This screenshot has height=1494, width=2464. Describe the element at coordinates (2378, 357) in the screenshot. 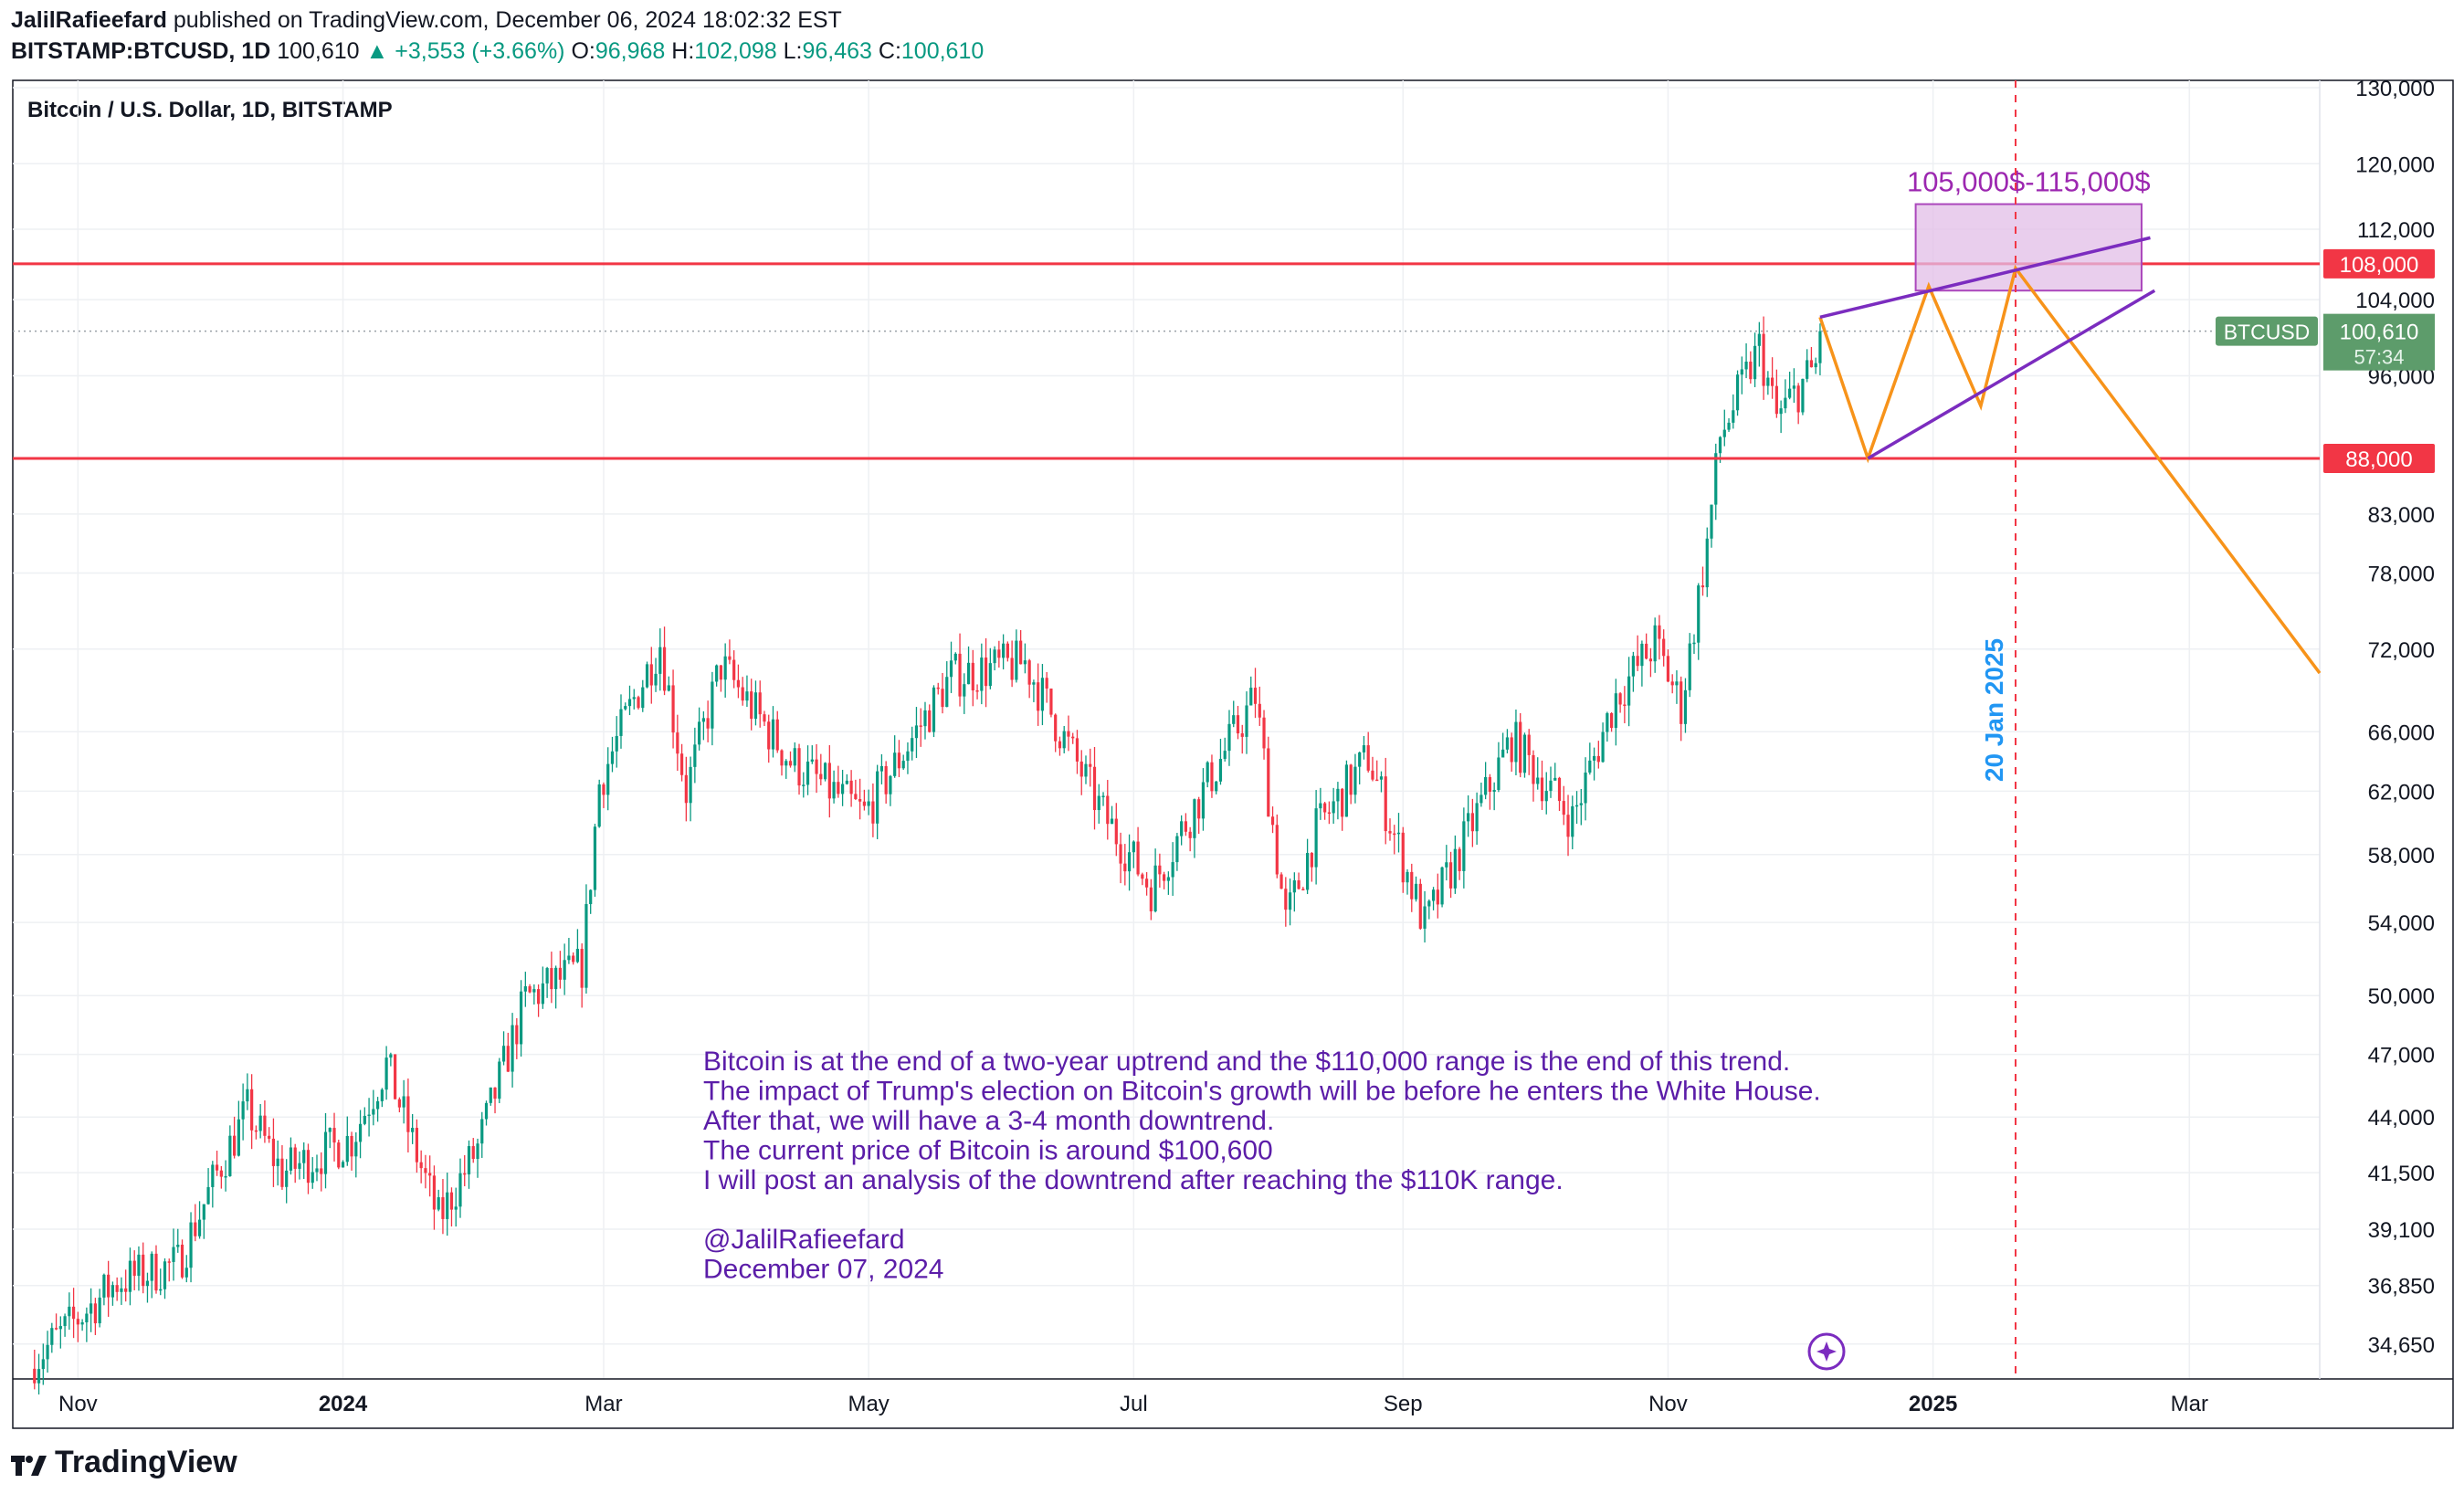

I see `bar-countdown: 57:34` at that location.